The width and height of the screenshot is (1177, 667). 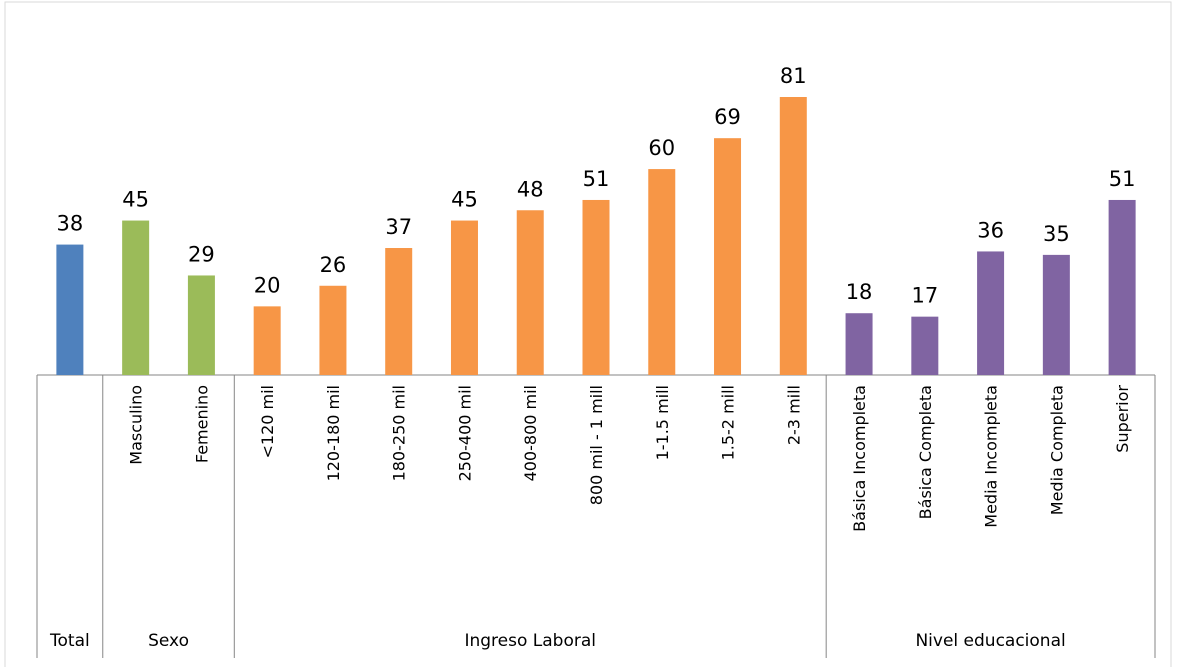 I want to click on category-label: 400-800 mil, so click(x=530, y=433).